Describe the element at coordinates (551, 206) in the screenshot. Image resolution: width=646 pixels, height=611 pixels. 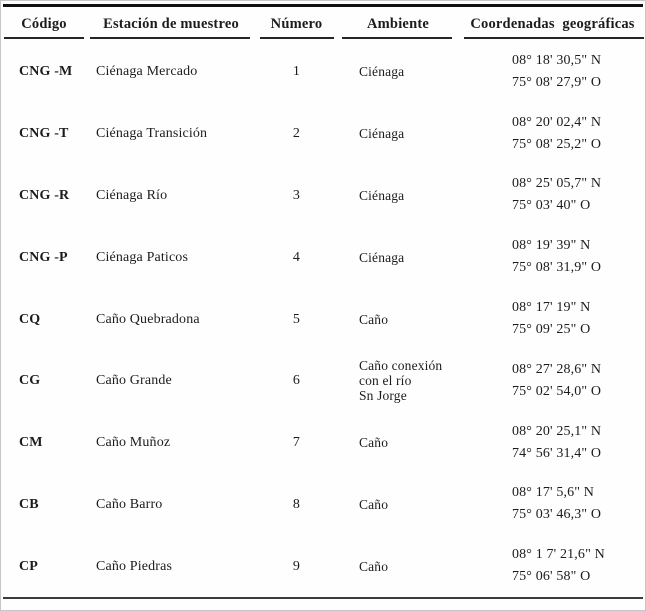
I see `cell-line: 75° 03' 40" O` at that location.